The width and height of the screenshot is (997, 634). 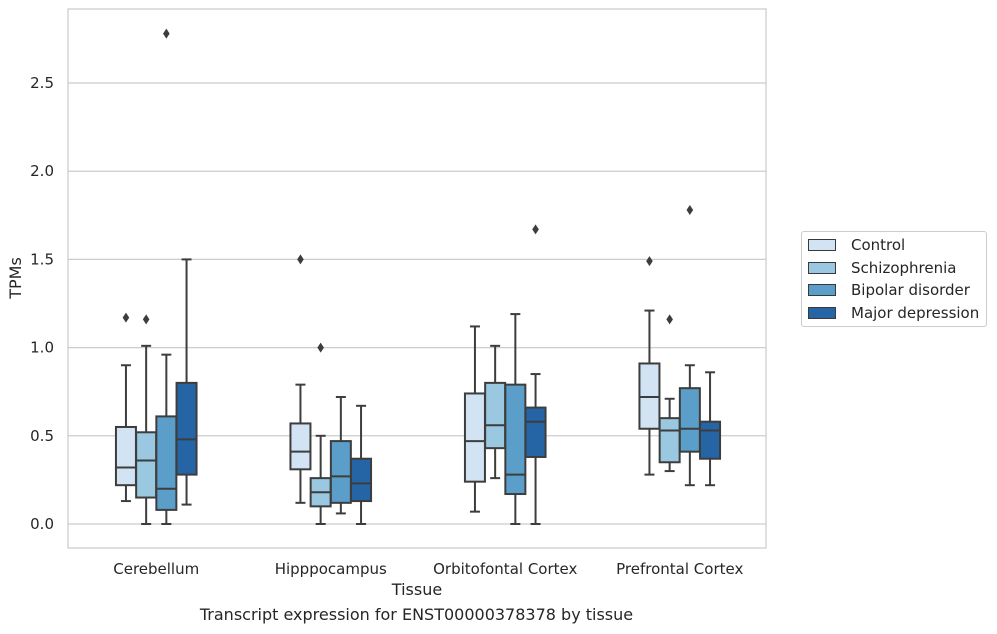 I want to click on legend-item: Schizophrenia, so click(x=882, y=268).